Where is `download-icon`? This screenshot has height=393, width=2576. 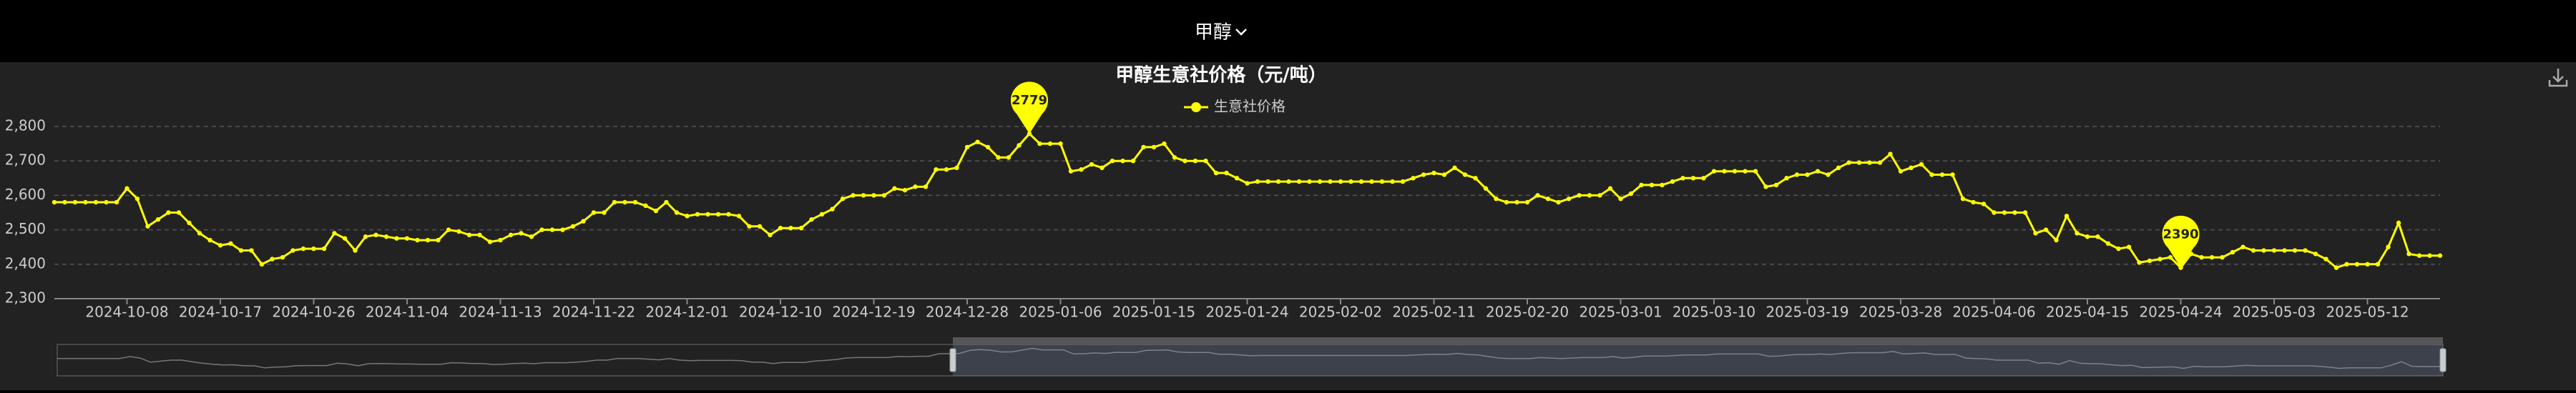 download-icon is located at coordinates (2558, 78).